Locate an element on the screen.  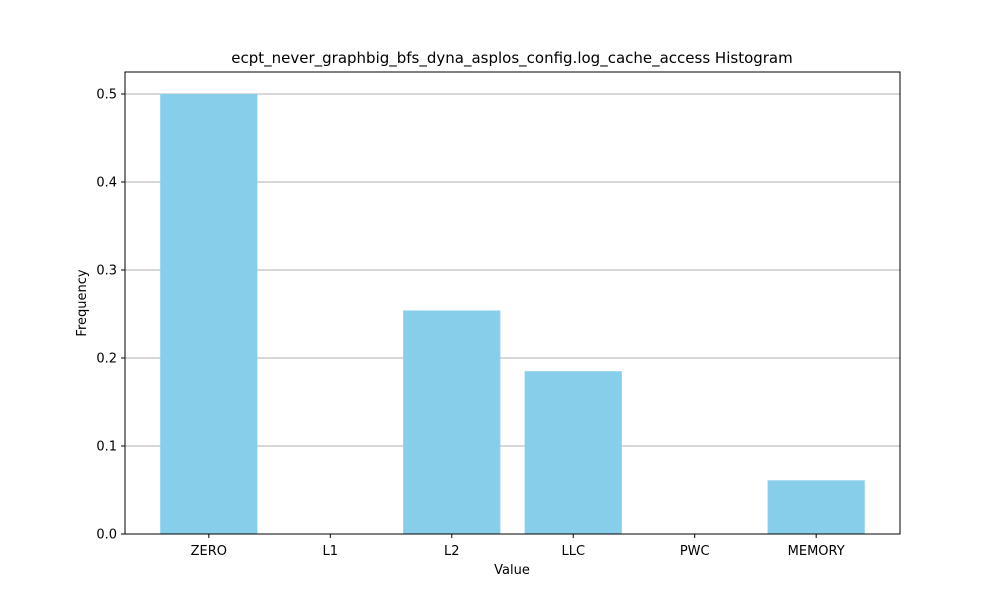
bar-l2 is located at coordinates (452, 422).